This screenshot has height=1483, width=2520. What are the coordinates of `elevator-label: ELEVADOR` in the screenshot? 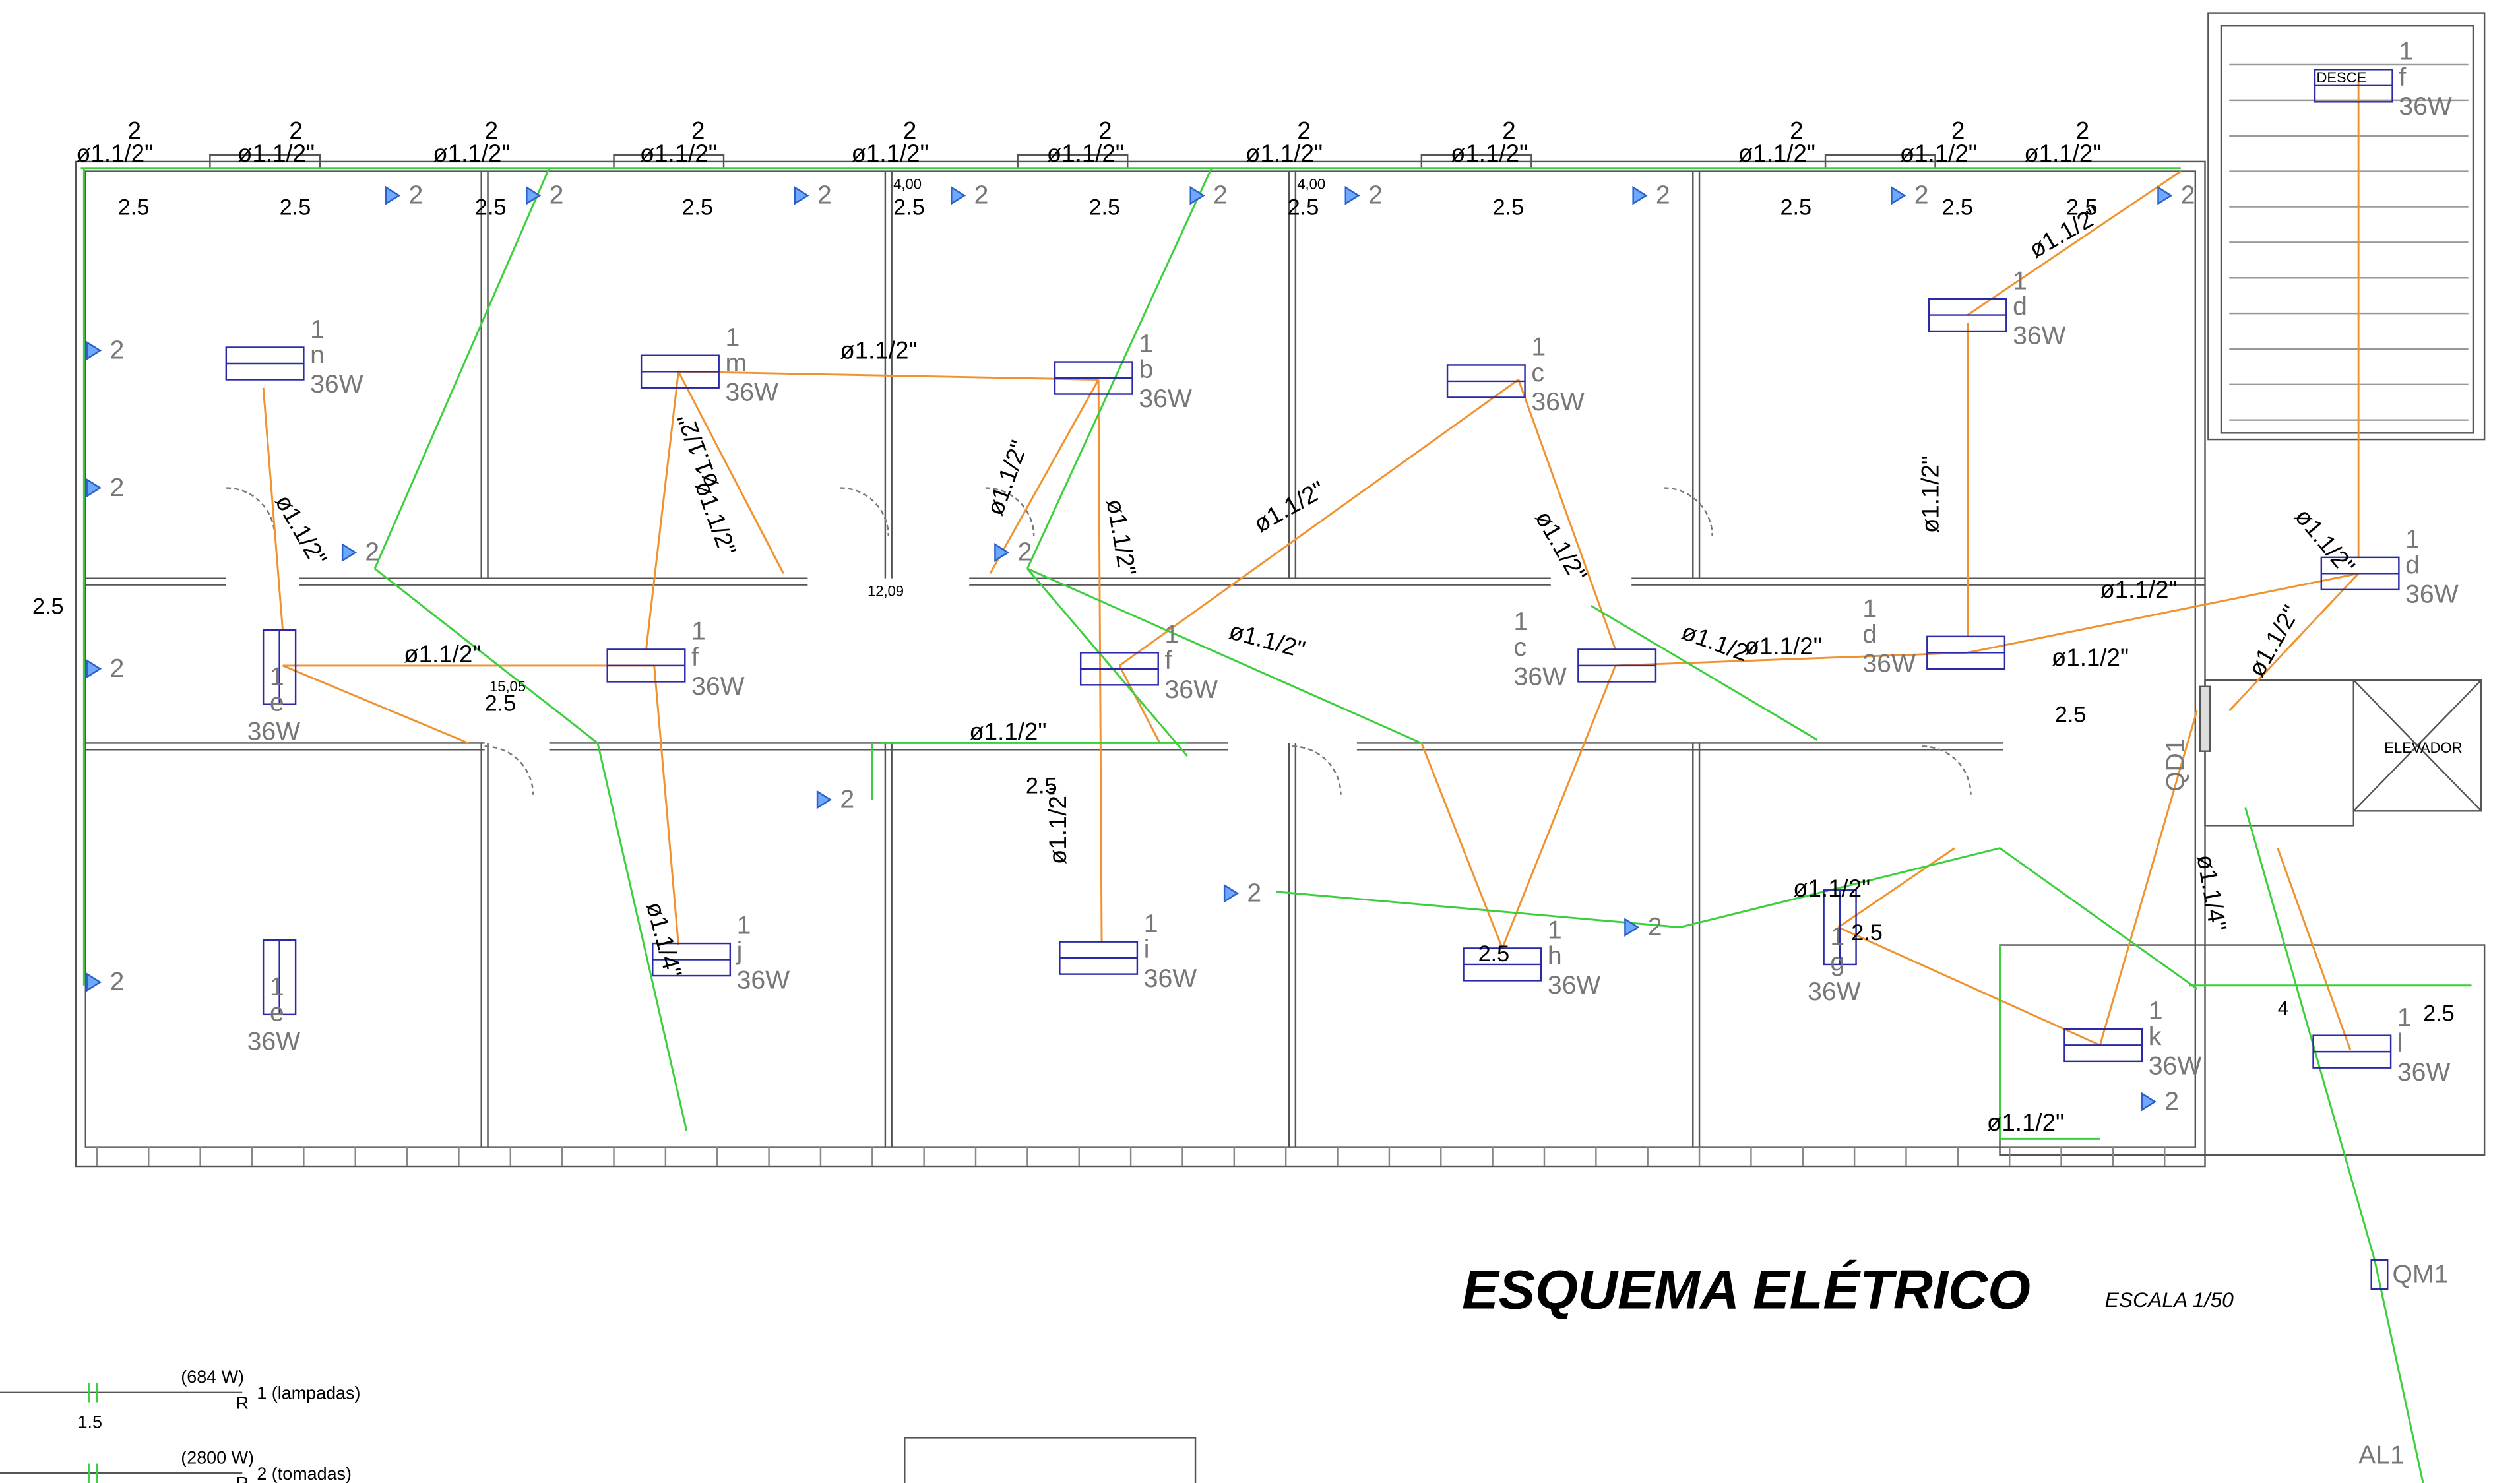 It's located at (2423, 748).